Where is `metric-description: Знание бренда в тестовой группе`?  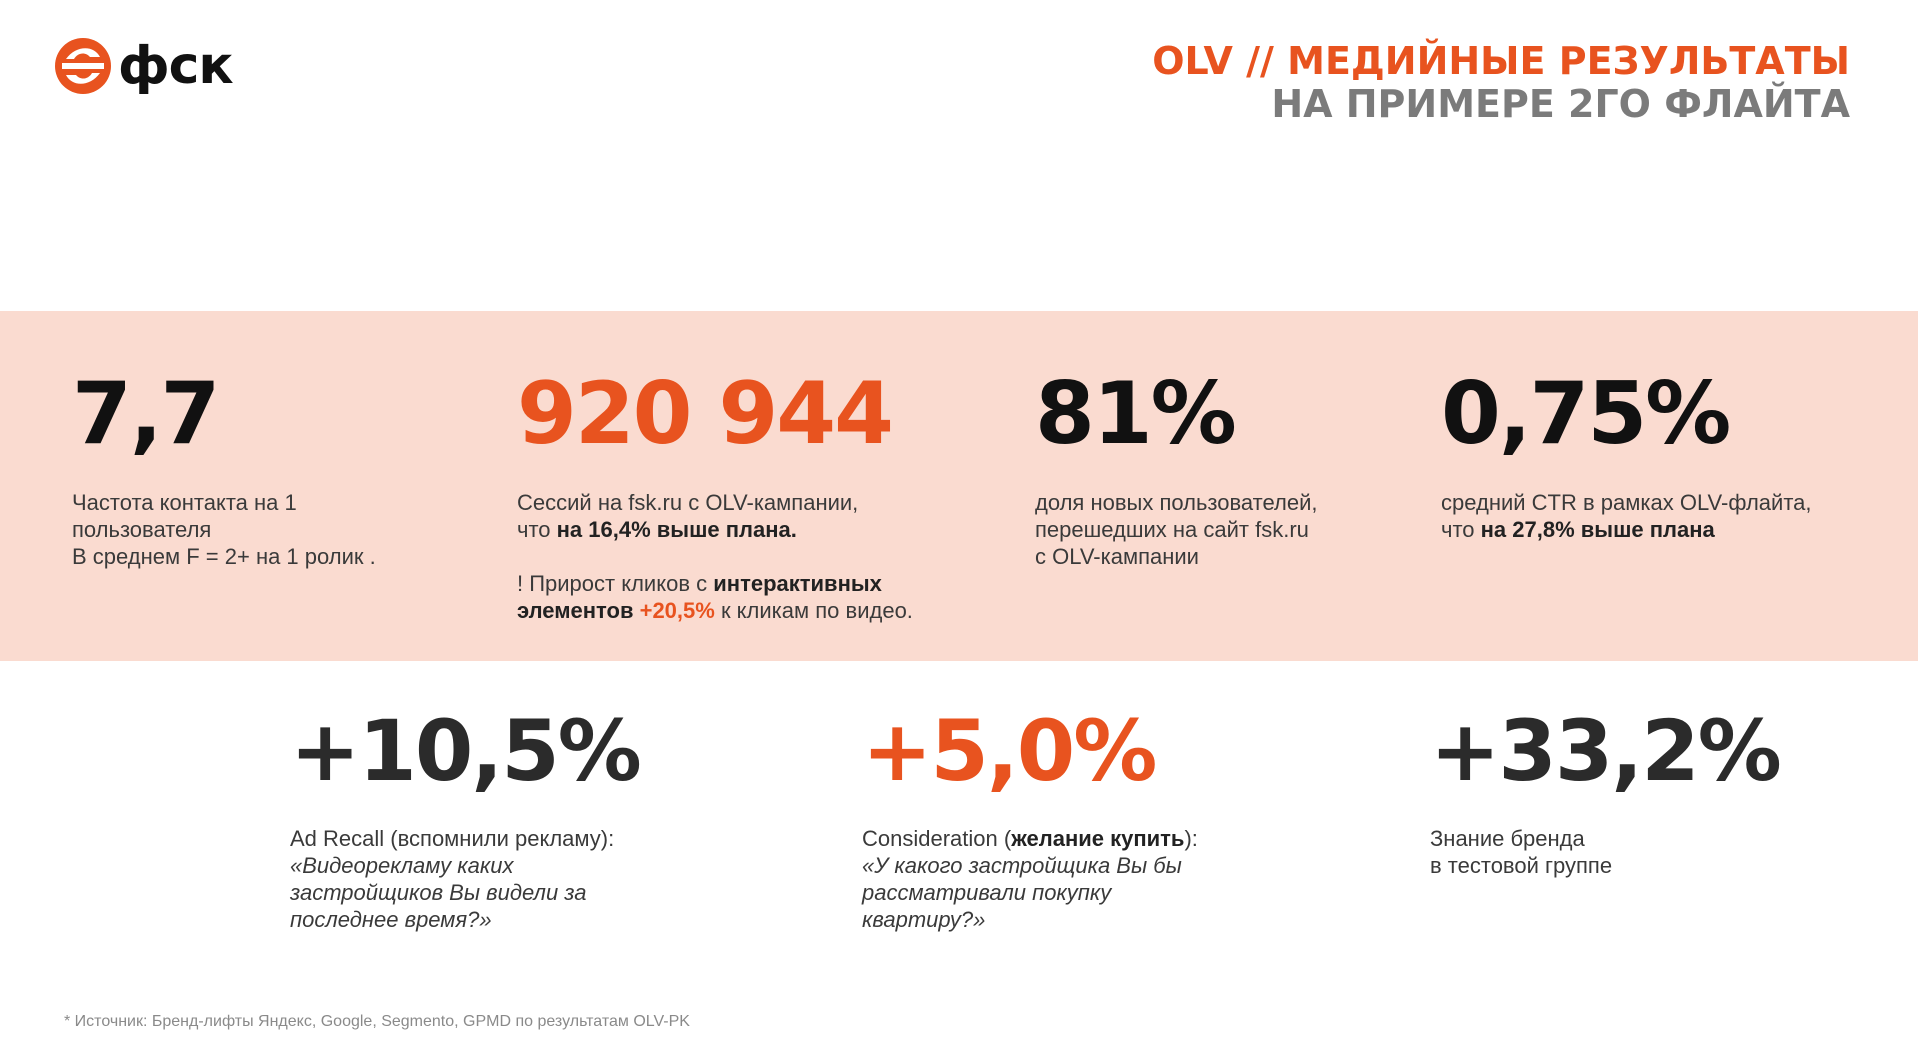
metric-description: Знание бренда в тестовой группе is located at coordinates (1605, 852).